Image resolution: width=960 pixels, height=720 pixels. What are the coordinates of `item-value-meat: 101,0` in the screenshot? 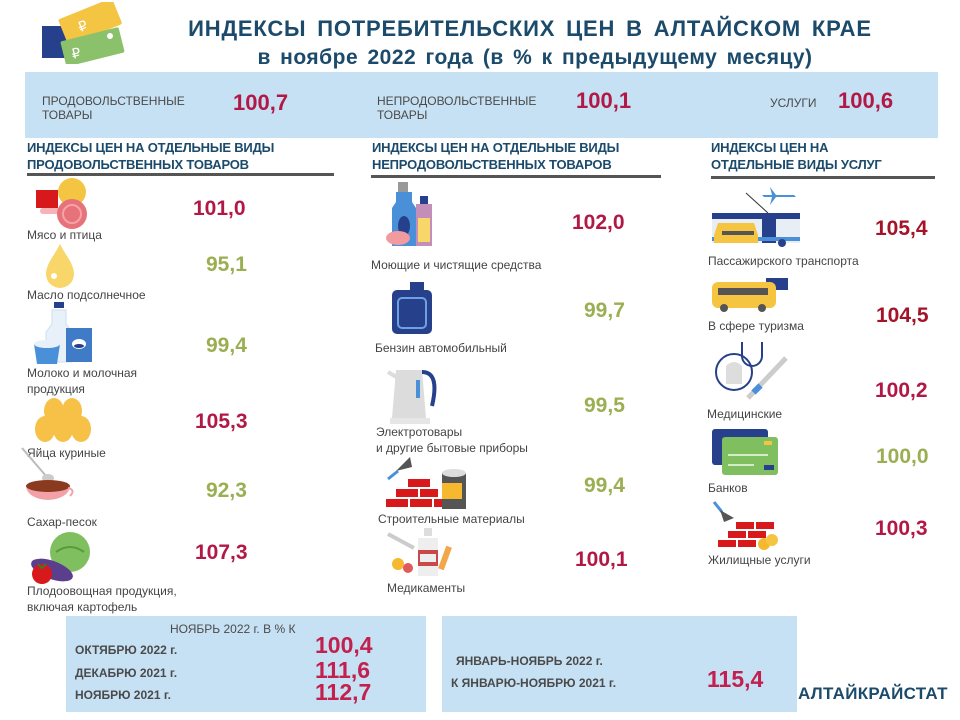 It's located at (219, 208).